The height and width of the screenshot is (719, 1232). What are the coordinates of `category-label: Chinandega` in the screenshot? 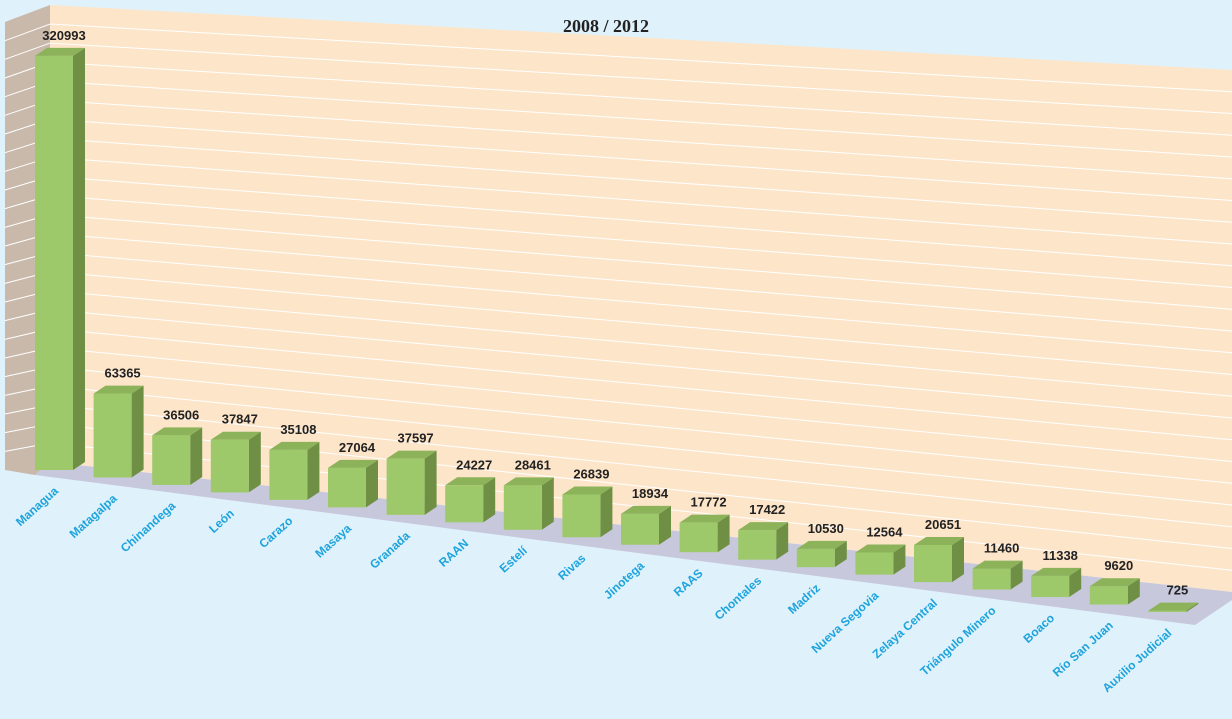 It's located at (148, 527).